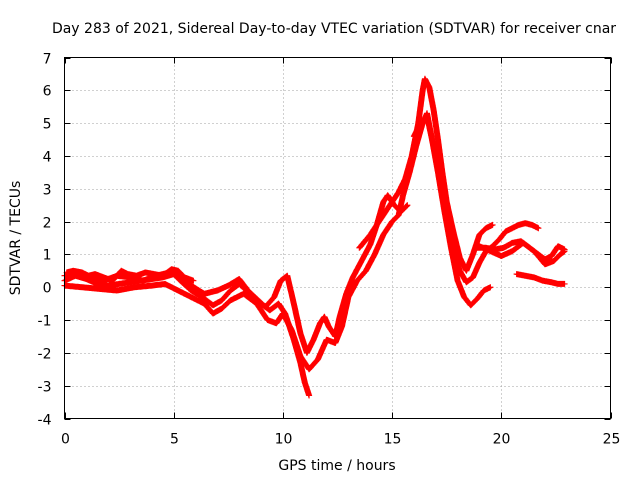  I want to click on y-tick-label: -1, so click(45, 322).